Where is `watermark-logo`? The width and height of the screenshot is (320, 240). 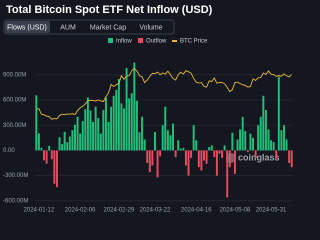
watermark-logo is located at coordinates (231, 158).